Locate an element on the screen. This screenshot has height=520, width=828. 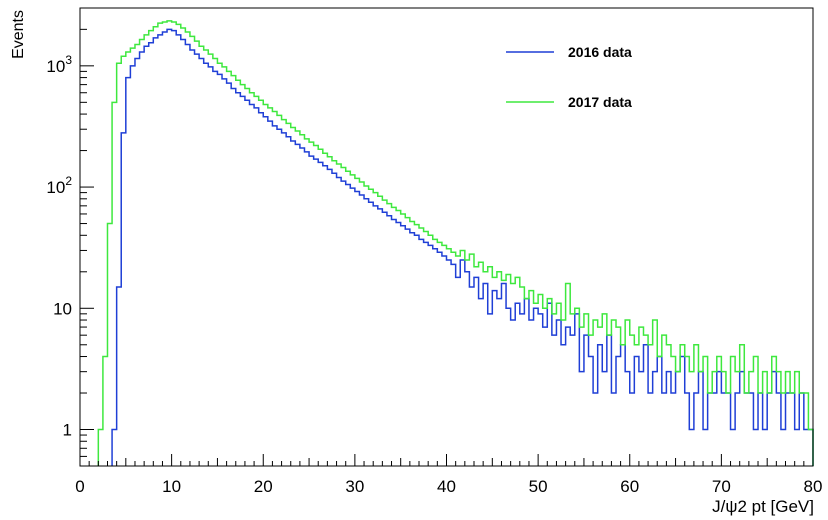
y-tick-label: 1 is located at coordinates (67, 430).